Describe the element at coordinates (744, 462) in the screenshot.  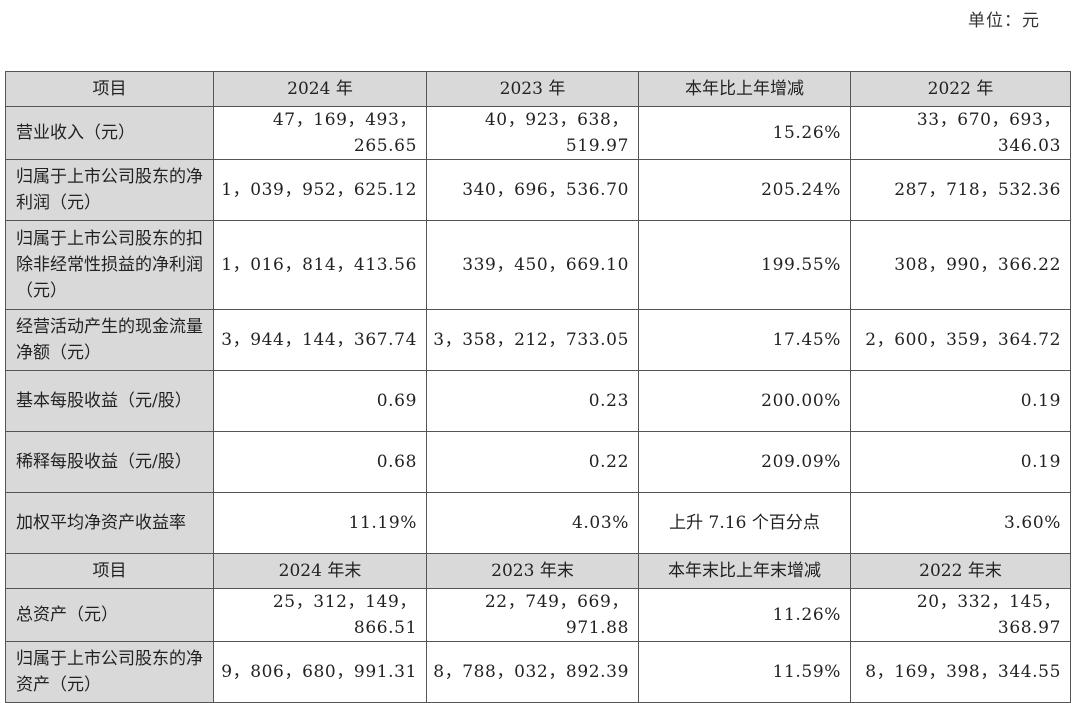
I see `value-change: 209.09%` at that location.